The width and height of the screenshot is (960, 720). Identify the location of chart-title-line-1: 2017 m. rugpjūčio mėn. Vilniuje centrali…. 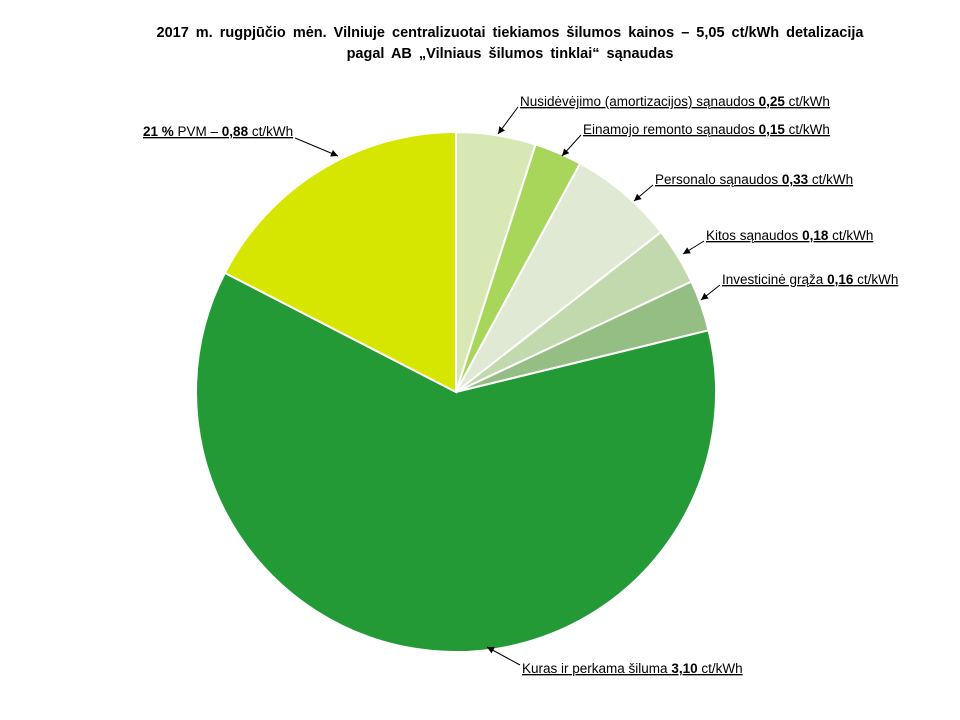
(510, 33).